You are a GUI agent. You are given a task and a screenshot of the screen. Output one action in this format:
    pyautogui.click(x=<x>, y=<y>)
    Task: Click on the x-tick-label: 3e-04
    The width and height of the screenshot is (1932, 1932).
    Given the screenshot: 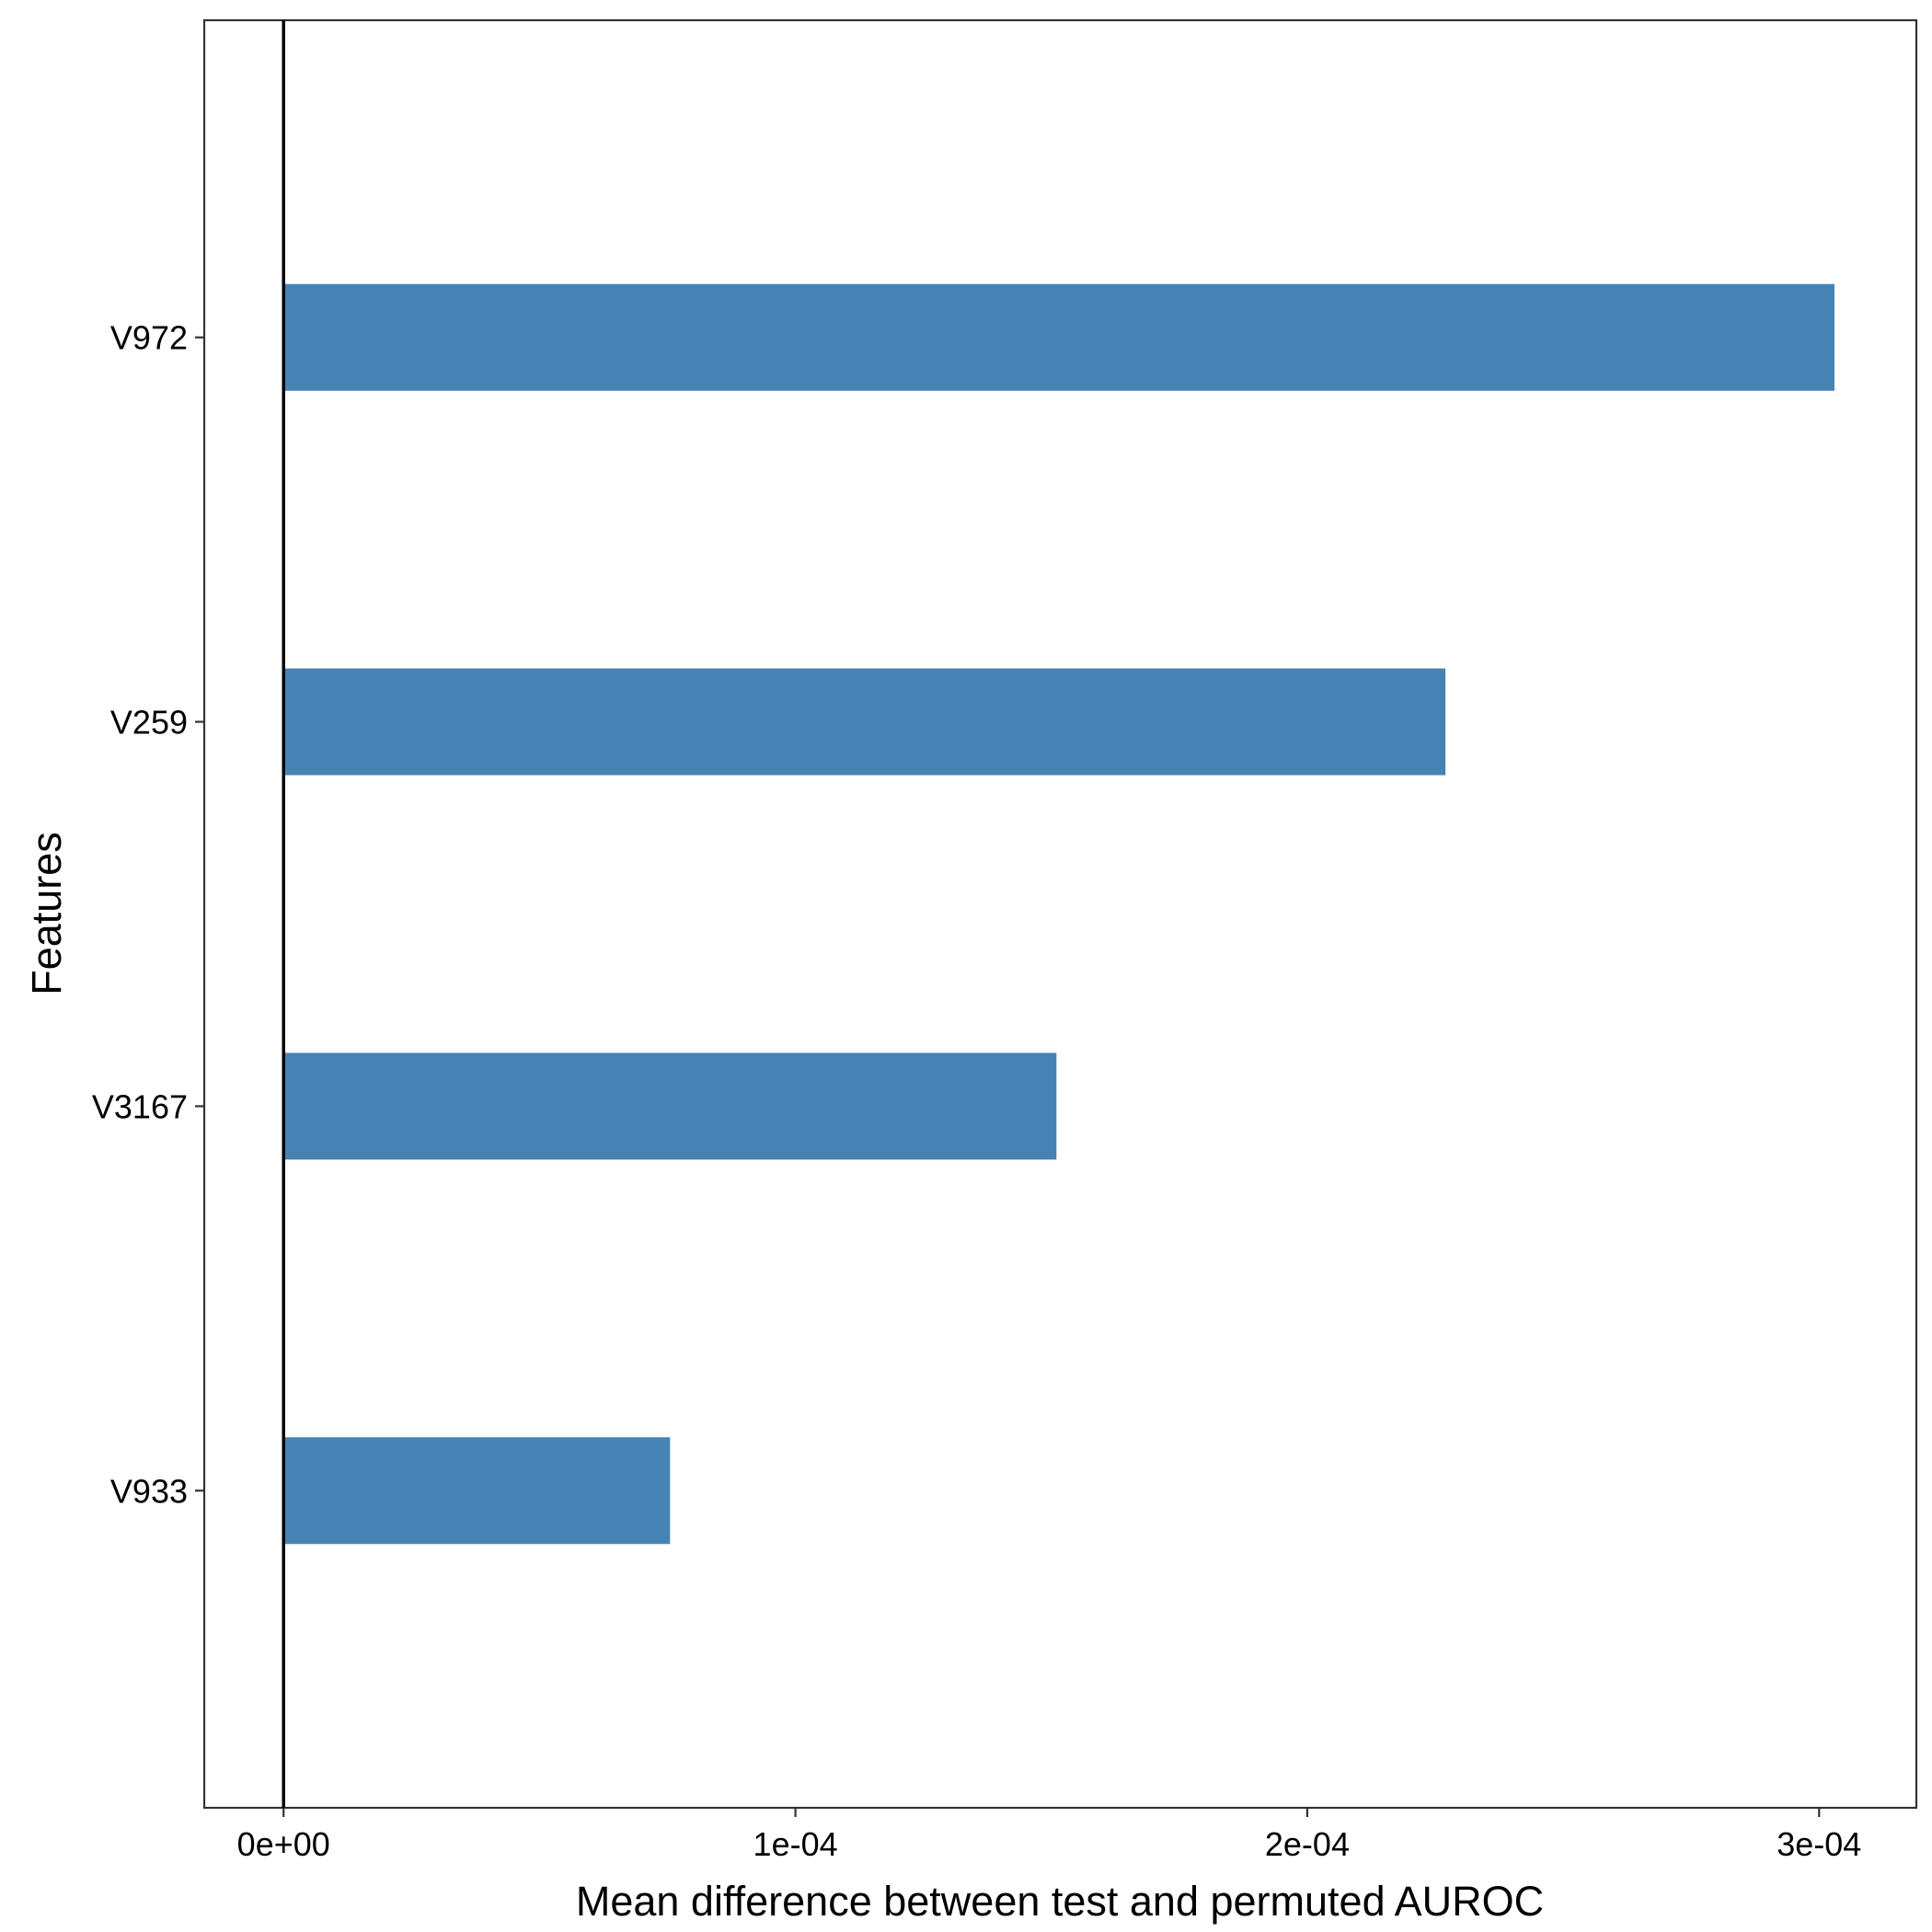 What is the action you would take?
    pyautogui.click(x=1819, y=1844)
    